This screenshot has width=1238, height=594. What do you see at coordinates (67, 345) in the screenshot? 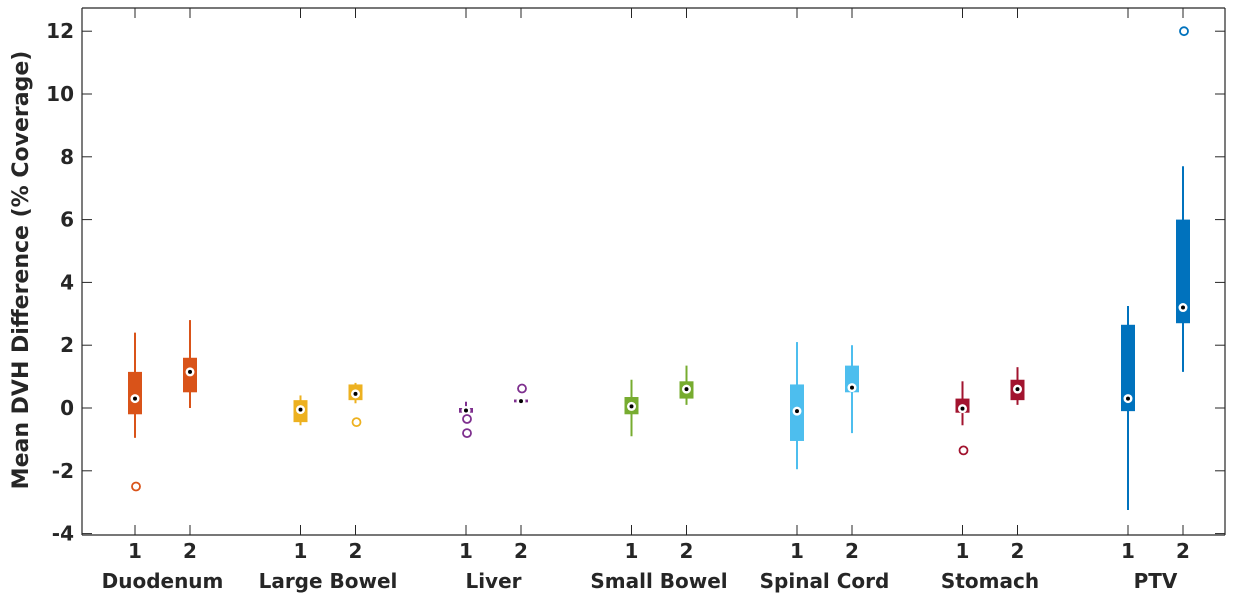
I see `y-tick-label: 2` at bounding box center [67, 345].